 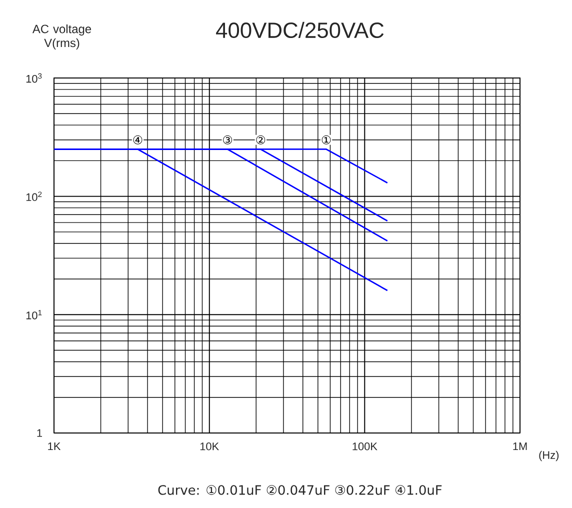 I want to click on y-tick-label: 10$^{3}$, so click(x=34, y=78).